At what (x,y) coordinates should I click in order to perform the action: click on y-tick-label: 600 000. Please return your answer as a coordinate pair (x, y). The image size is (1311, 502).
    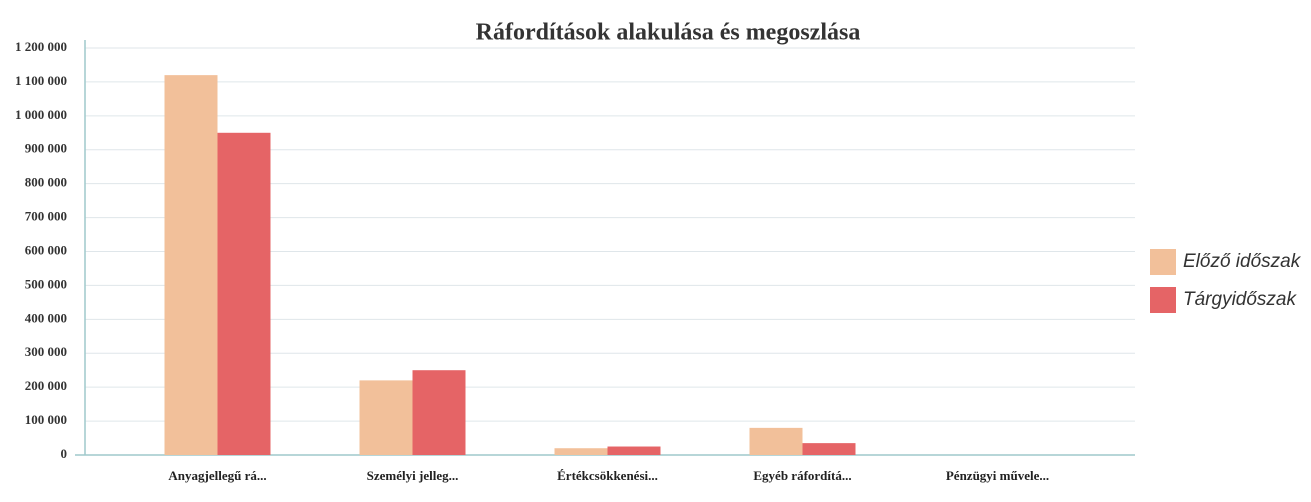
    Looking at the image, I should click on (46, 249).